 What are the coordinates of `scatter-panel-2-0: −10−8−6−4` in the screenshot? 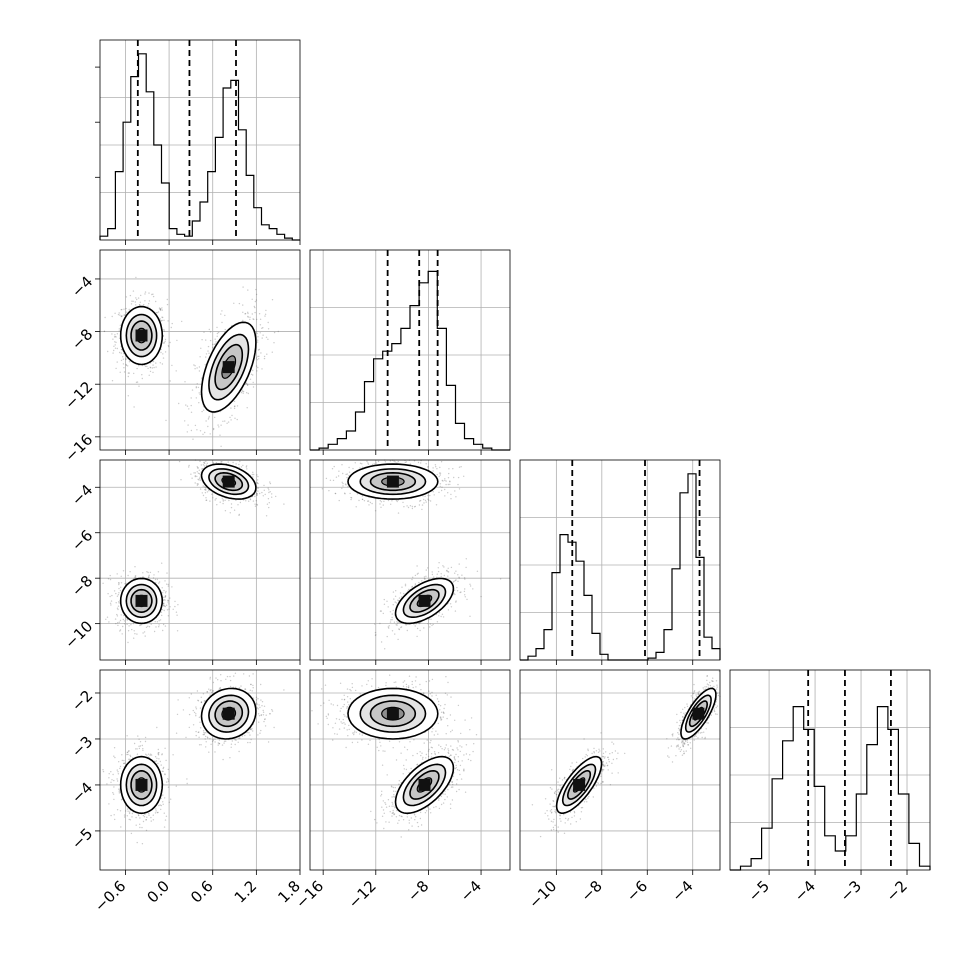 It's located at (181, 562).